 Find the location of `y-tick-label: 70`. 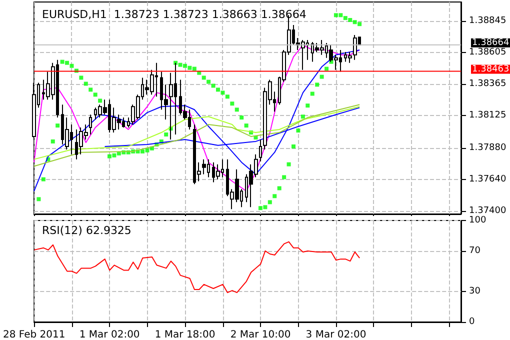

y-tick-label: 70 is located at coordinates (475, 251).